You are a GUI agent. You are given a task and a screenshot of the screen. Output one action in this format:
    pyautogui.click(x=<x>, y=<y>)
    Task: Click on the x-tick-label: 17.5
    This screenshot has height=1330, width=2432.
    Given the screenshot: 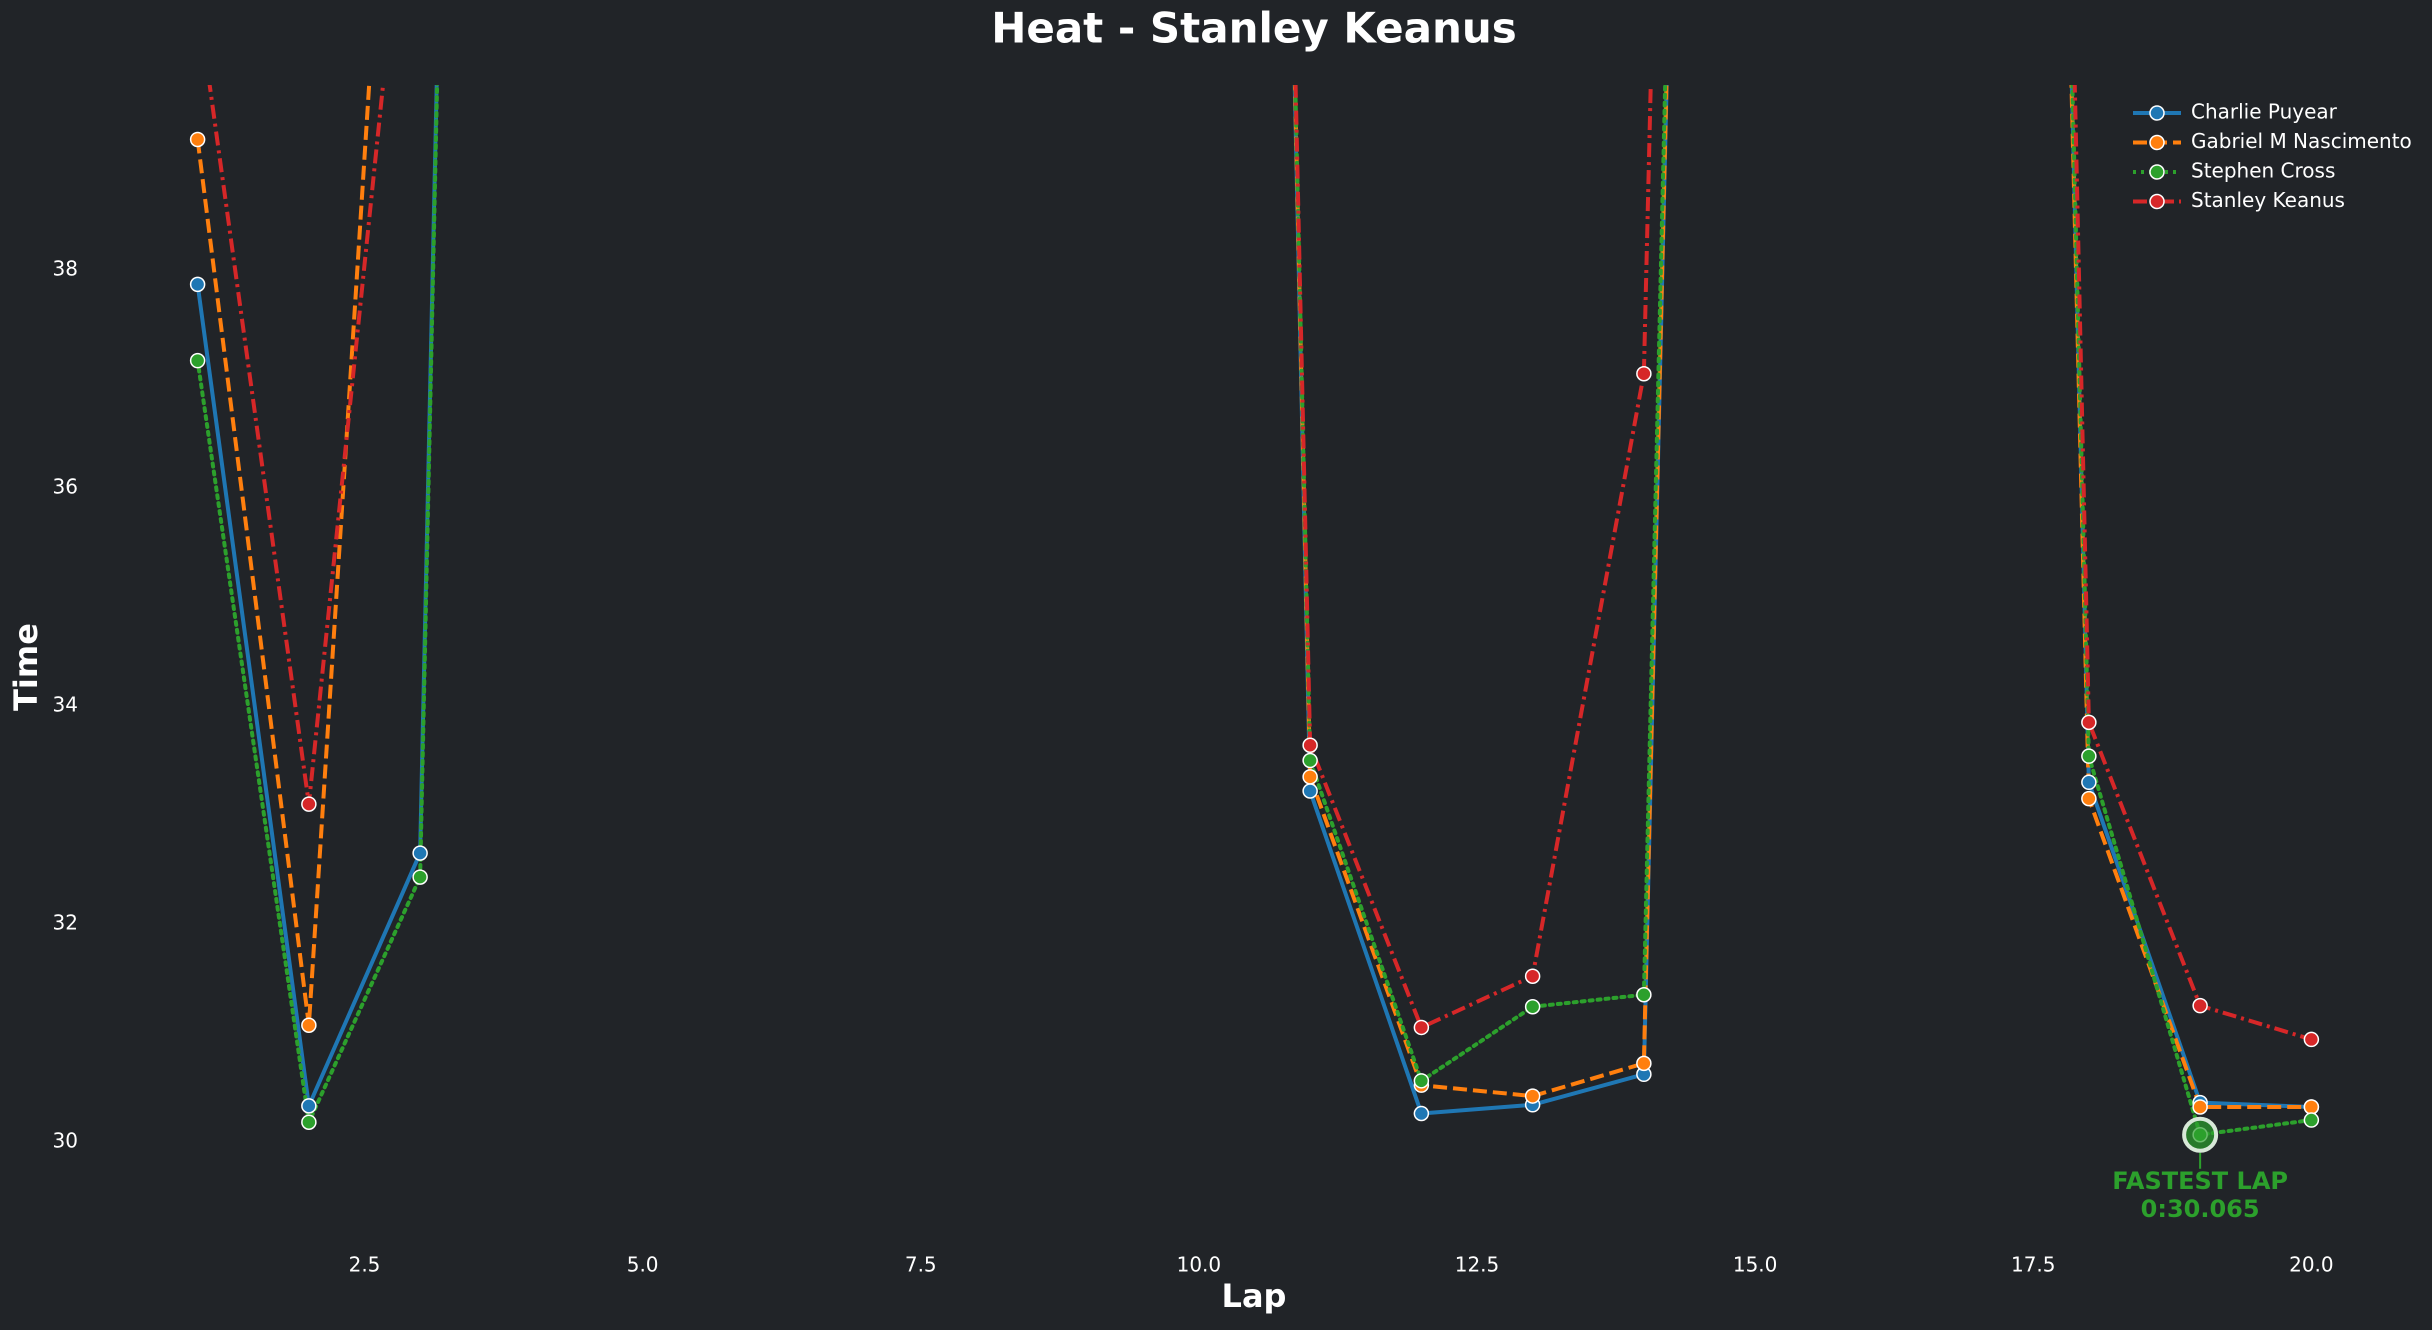 What is the action you would take?
    pyautogui.click(x=2033, y=1265)
    